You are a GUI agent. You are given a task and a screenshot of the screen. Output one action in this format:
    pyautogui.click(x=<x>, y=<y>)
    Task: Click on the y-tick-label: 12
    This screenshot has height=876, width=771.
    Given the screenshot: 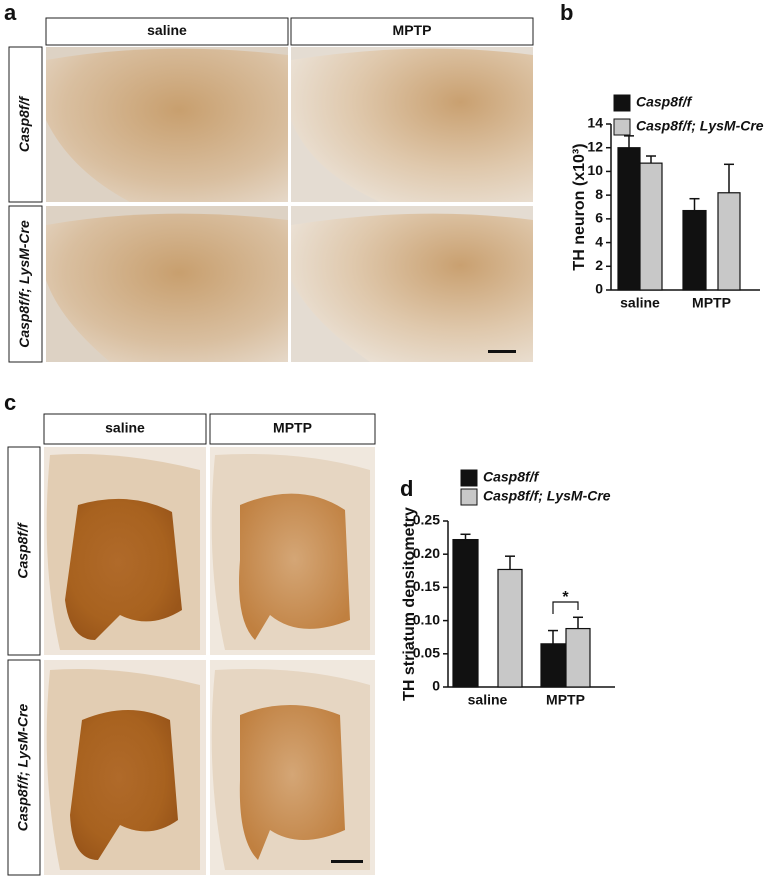 What is the action you would take?
    pyautogui.click(x=595, y=146)
    